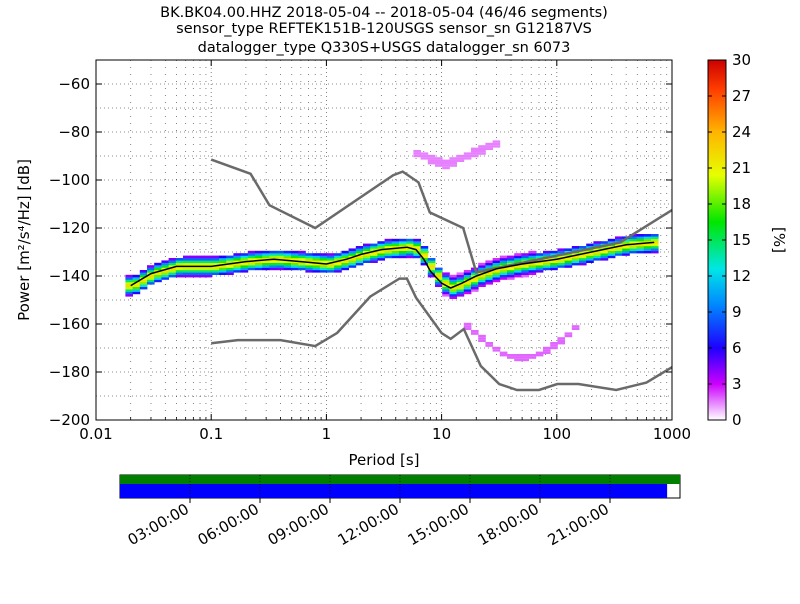 The height and width of the screenshot is (604, 800). Describe the element at coordinates (737, 384) in the screenshot. I see `colorbar-tick-label: 3` at that location.